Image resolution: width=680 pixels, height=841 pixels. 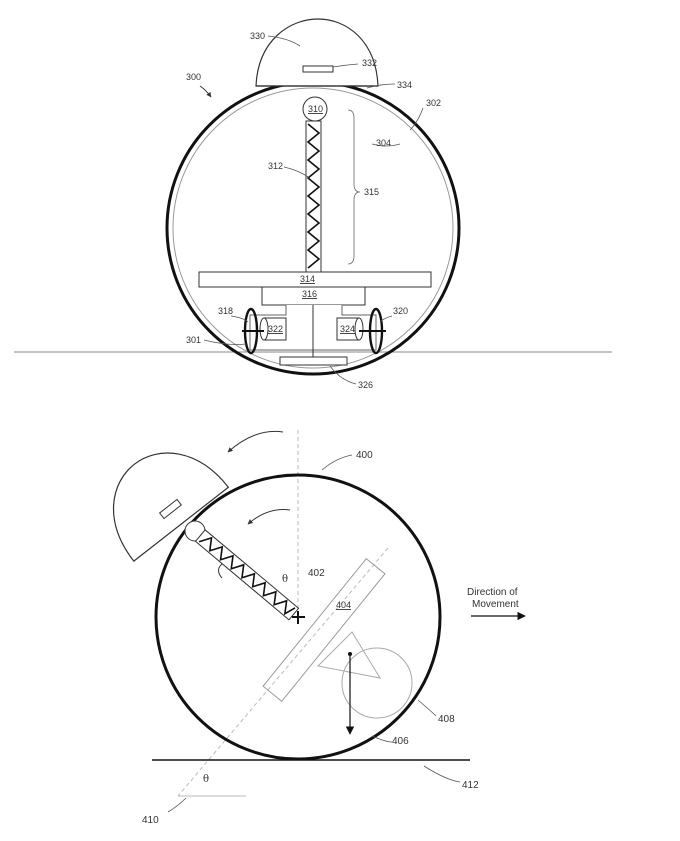 What do you see at coordinates (369, 63) in the screenshot?
I see `ref-332: 332` at bounding box center [369, 63].